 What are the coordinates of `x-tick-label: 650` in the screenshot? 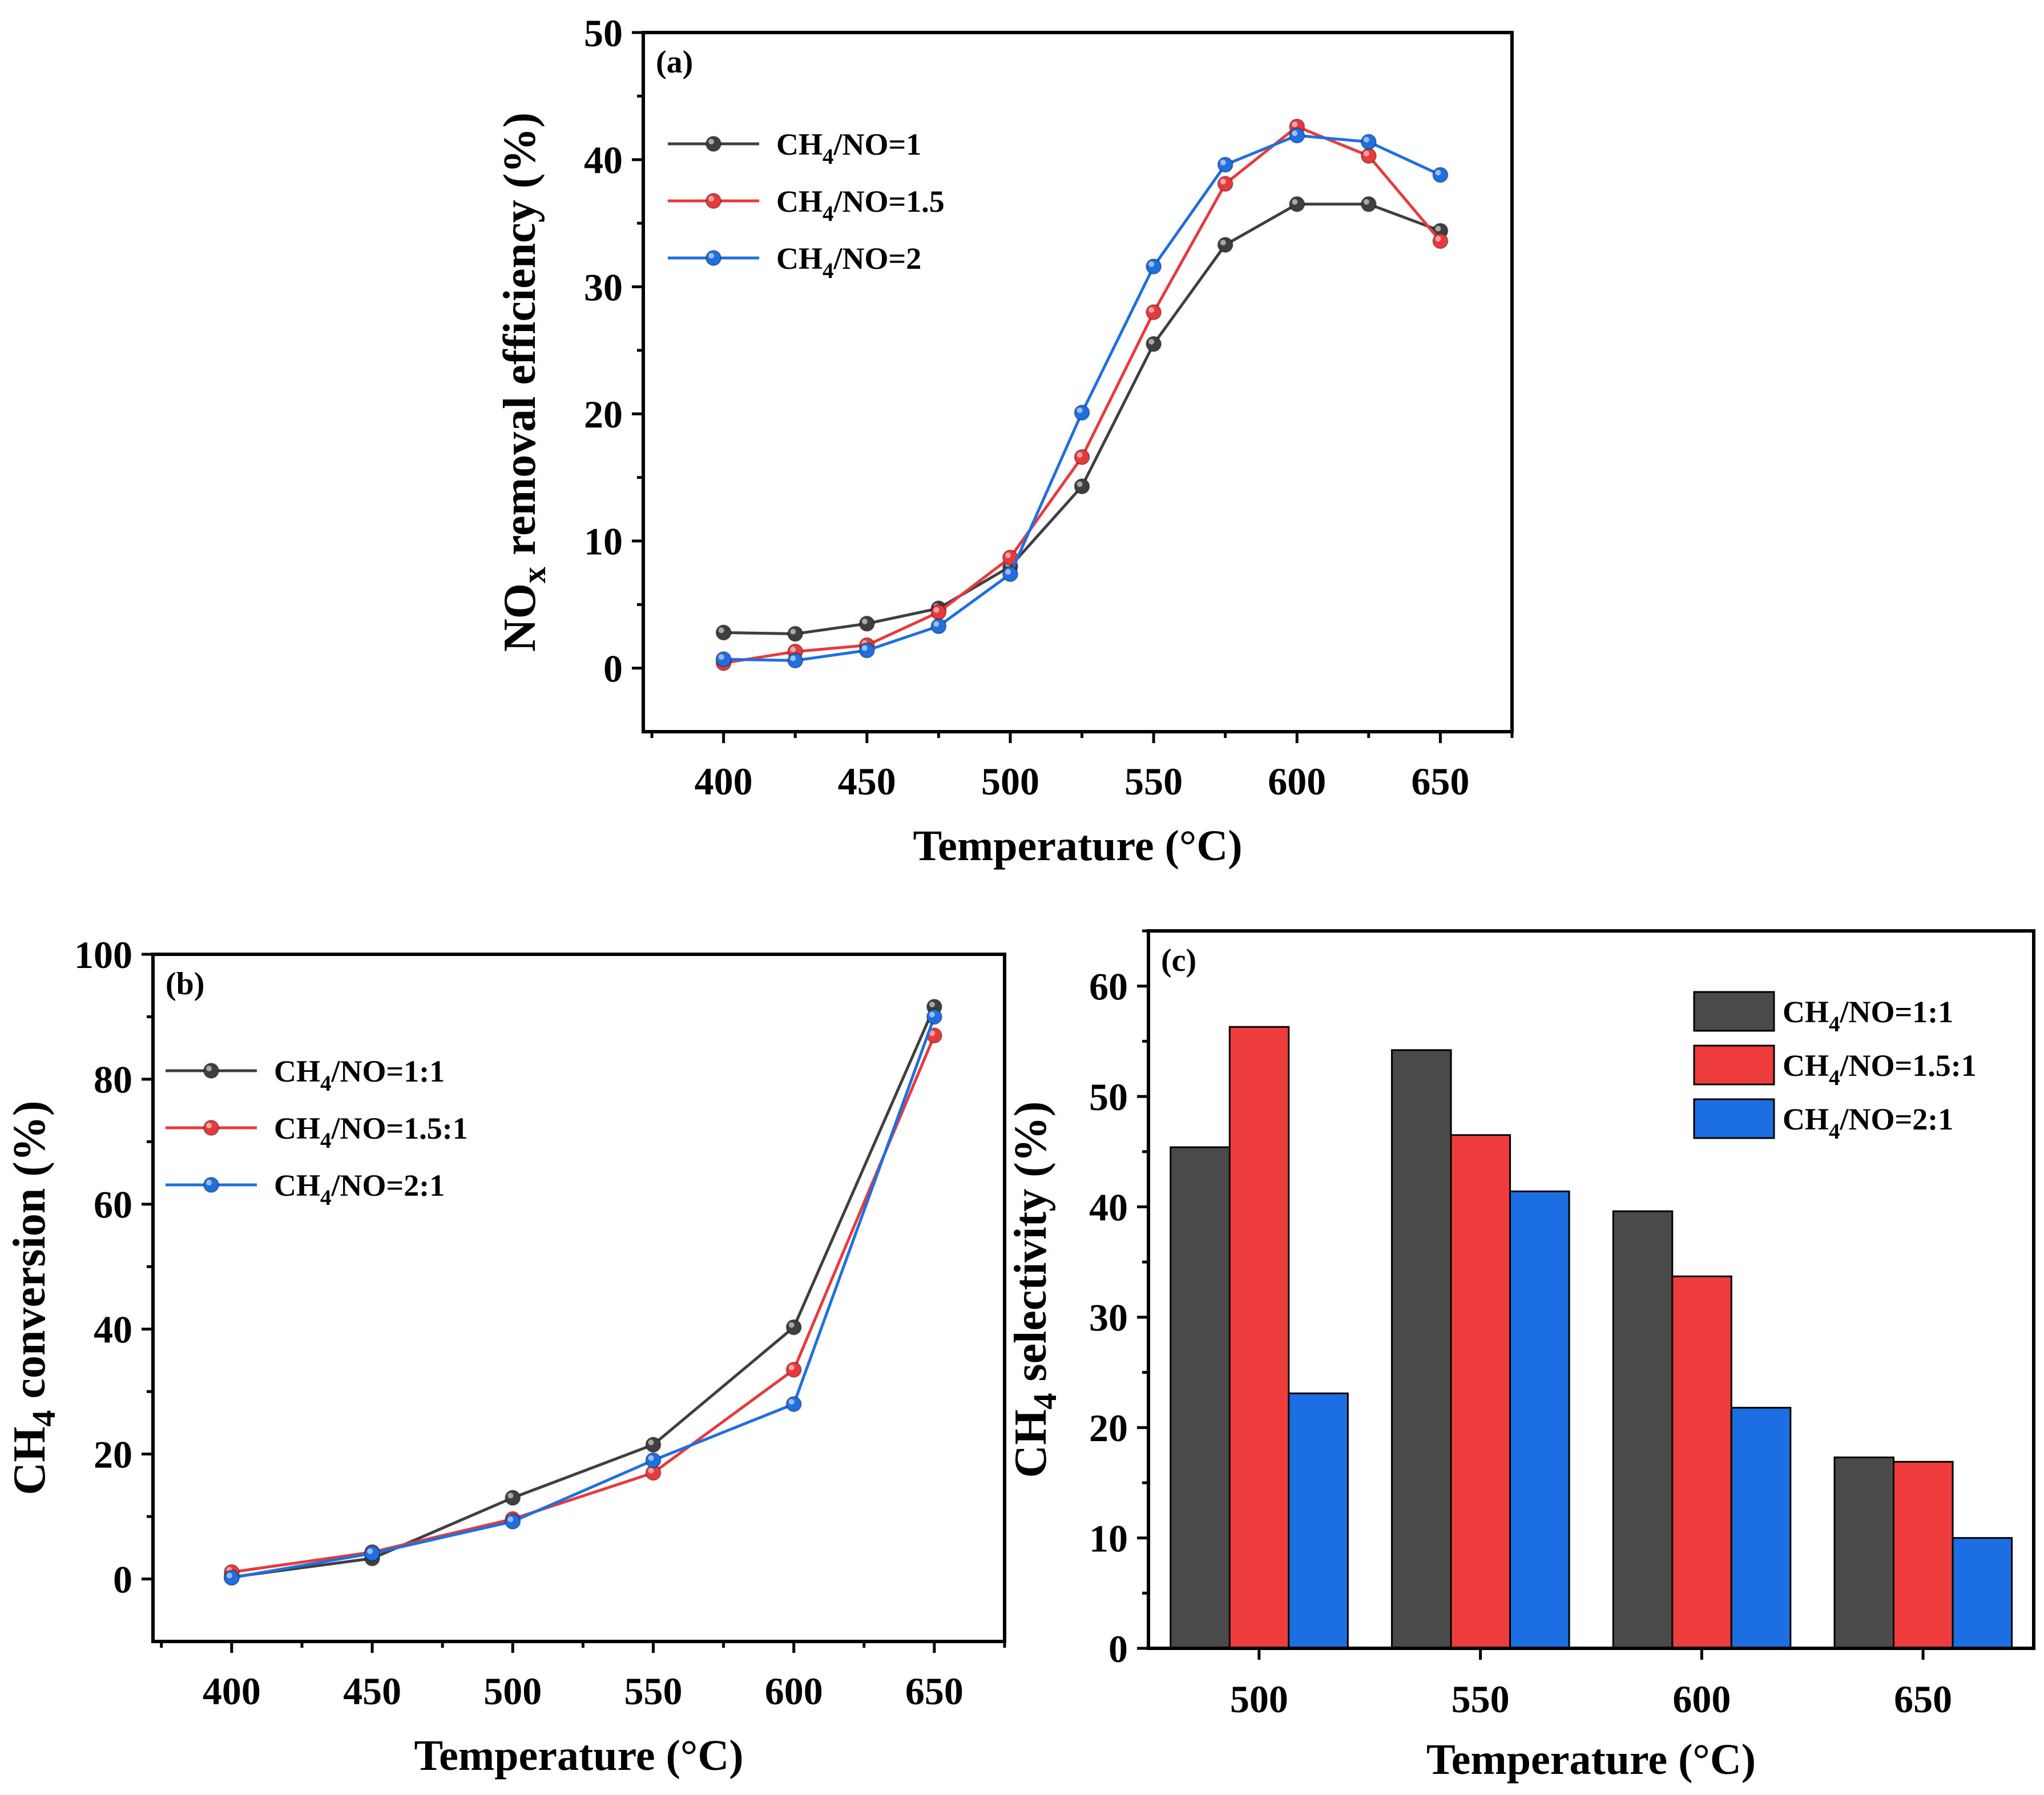 It's located at (934, 1691).